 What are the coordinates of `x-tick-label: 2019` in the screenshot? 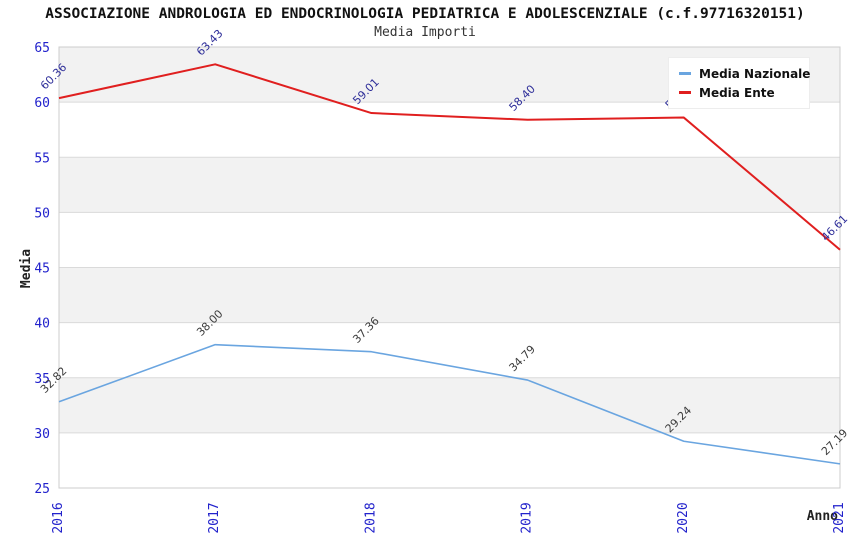 It's located at (527, 517).